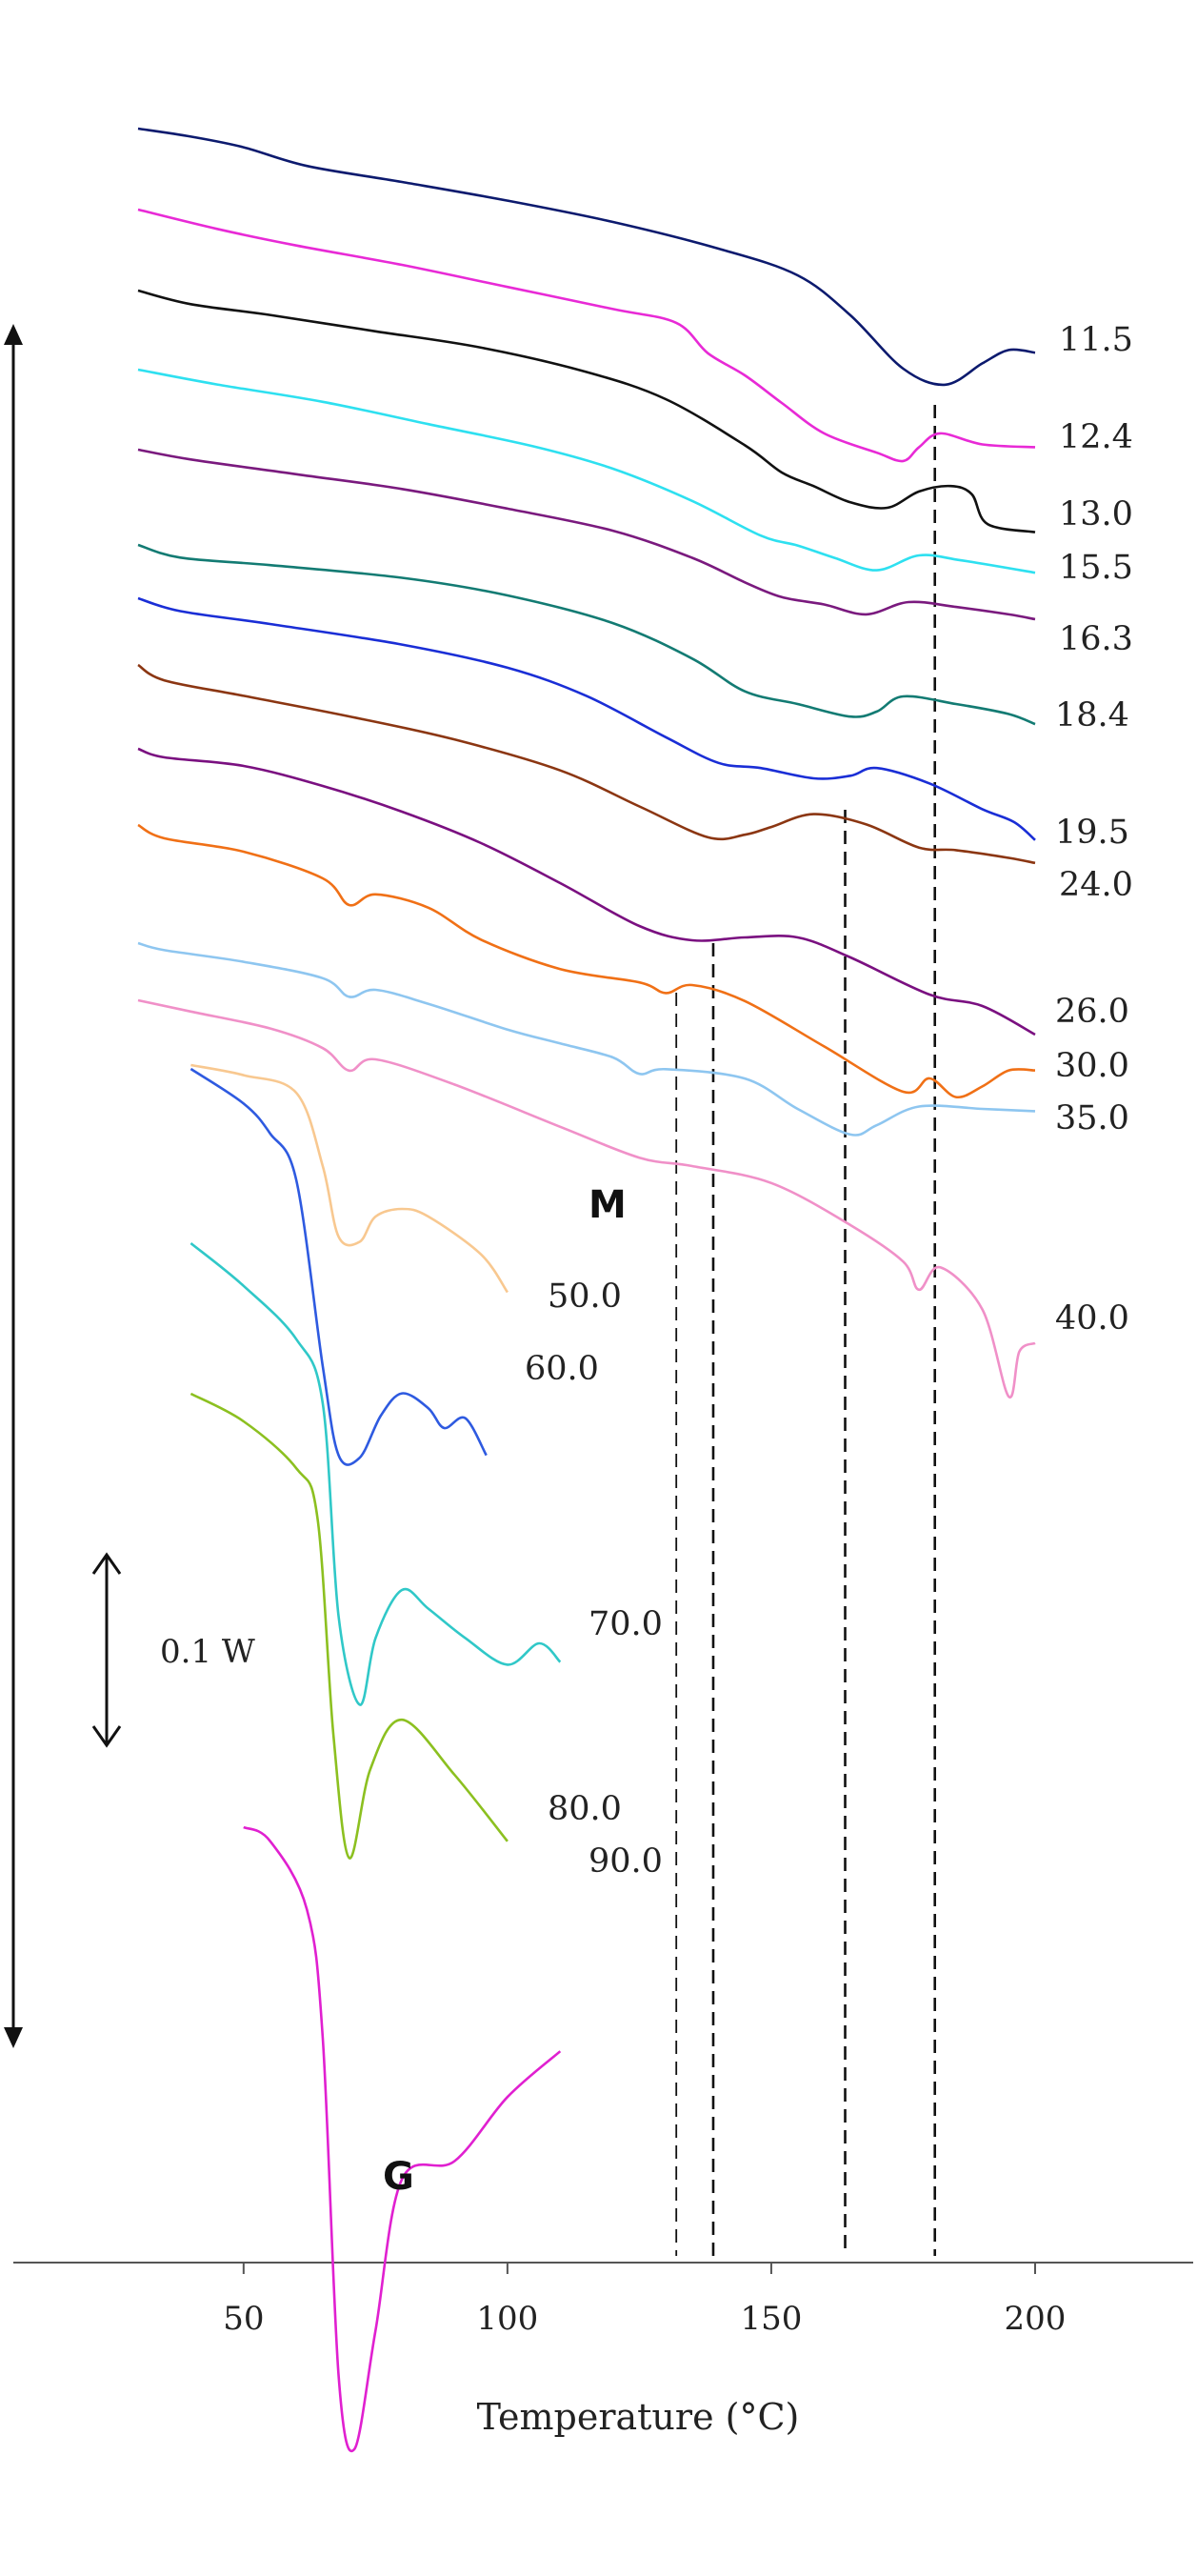  What do you see at coordinates (1036, 2319) in the screenshot?
I see `x-tick-label: 200` at bounding box center [1036, 2319].